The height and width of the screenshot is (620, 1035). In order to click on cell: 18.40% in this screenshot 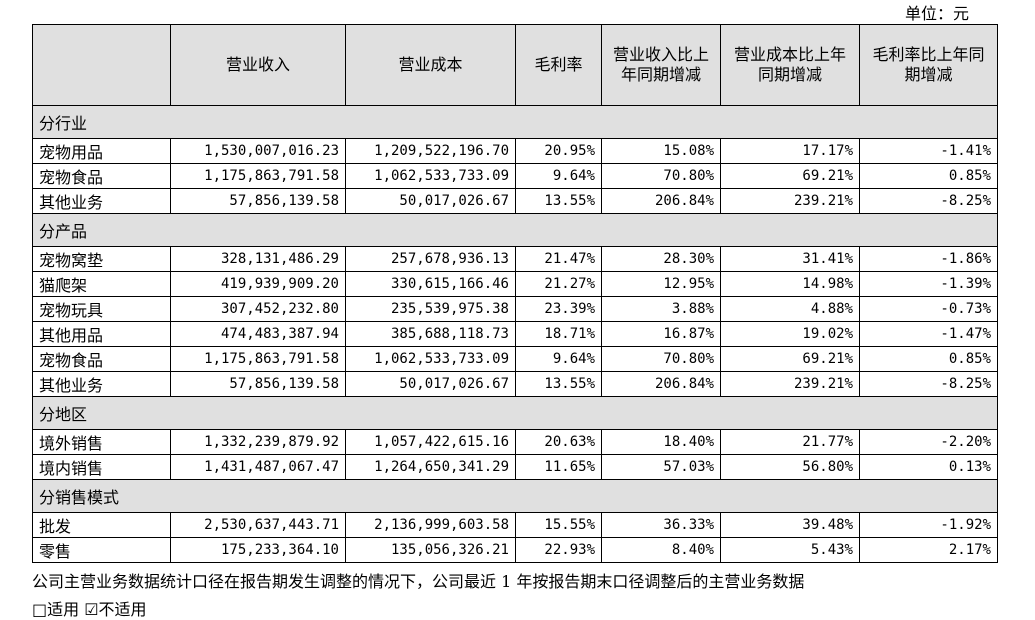, I will do `click(661, 442)`.